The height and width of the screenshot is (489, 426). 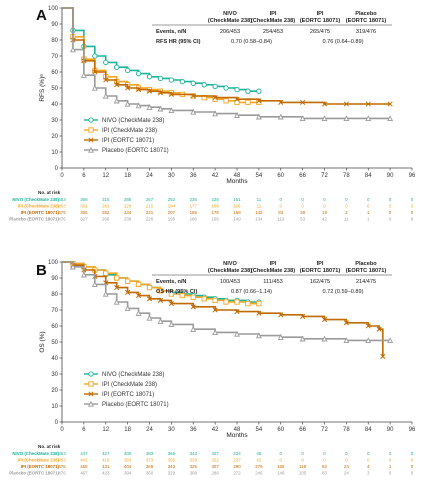 I want to click on risk-row-label: Placebo (EORTC 18071), so click(x=34, y=473).